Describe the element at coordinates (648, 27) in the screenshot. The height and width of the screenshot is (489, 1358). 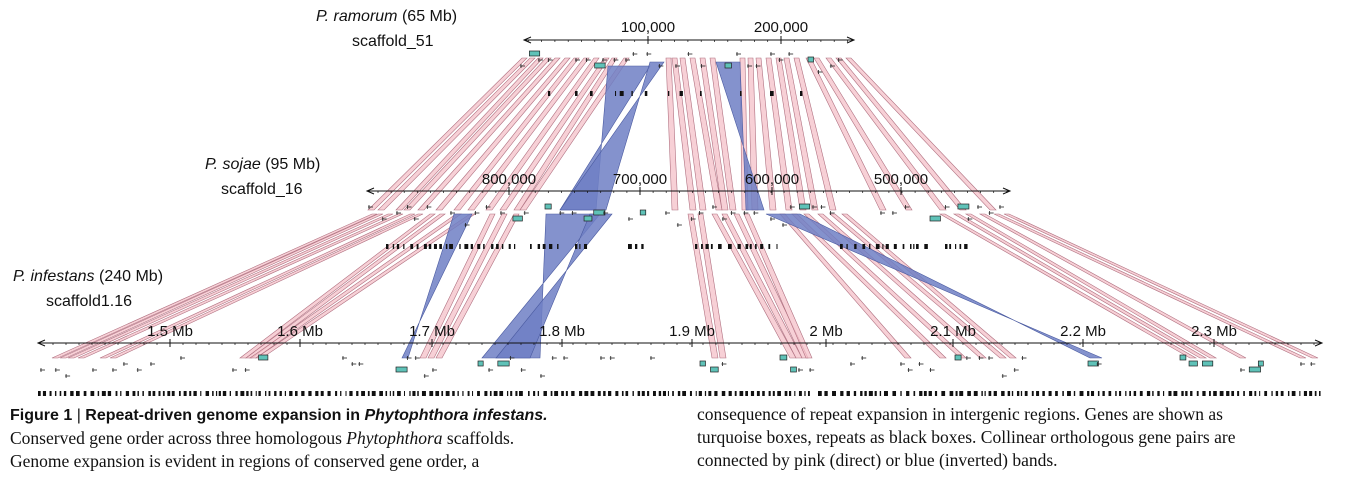
I see `ramorum-tick-label: 100,000` at that location.